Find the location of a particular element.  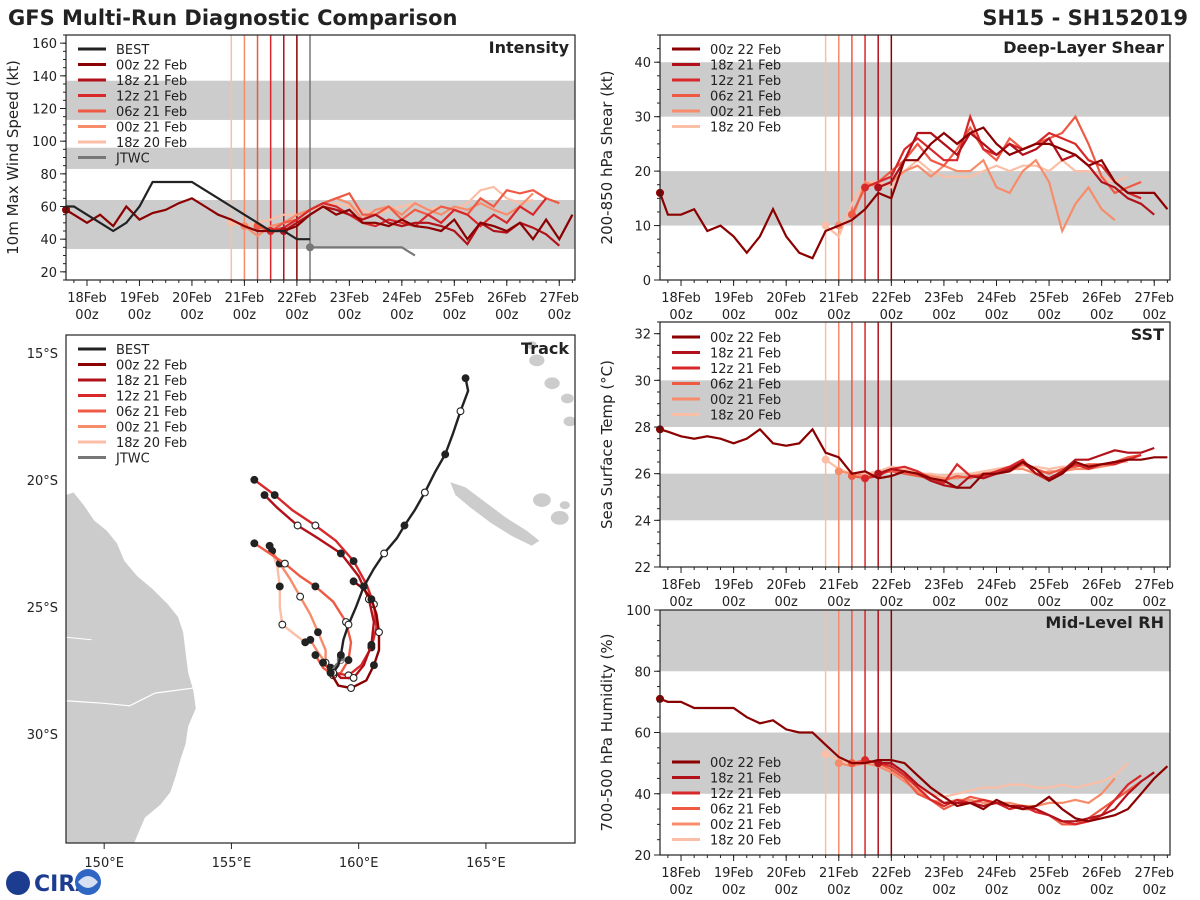

rh-xtick-label: 19Feb is located at coordinates (734, 873).